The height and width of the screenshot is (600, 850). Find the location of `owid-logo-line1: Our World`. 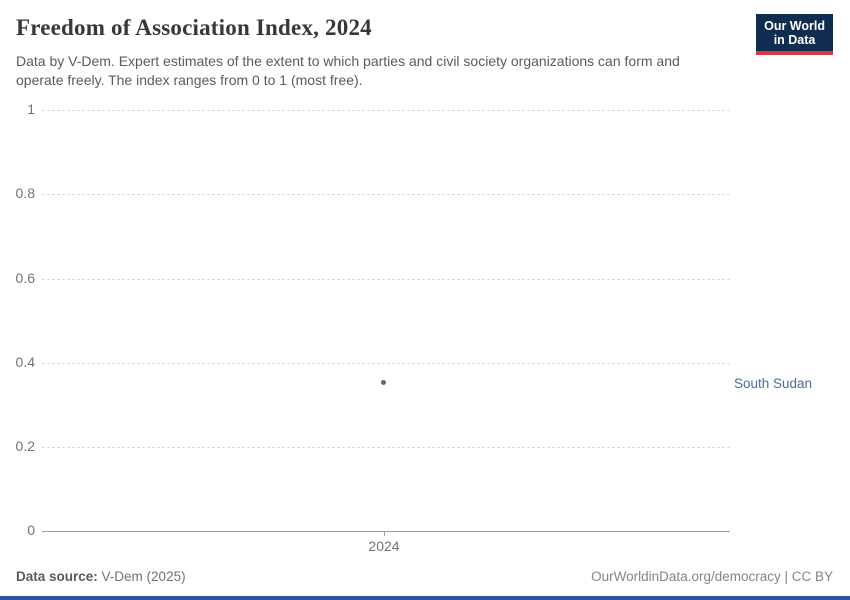

owid-logo-line1: Our World is located at coordinates (794, 26).